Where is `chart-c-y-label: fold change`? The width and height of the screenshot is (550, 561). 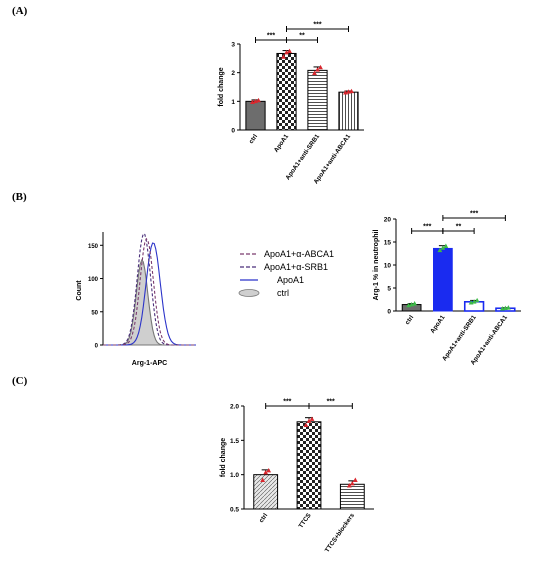 chart-c-y-label: fold change is located at coordinates (223, 457).